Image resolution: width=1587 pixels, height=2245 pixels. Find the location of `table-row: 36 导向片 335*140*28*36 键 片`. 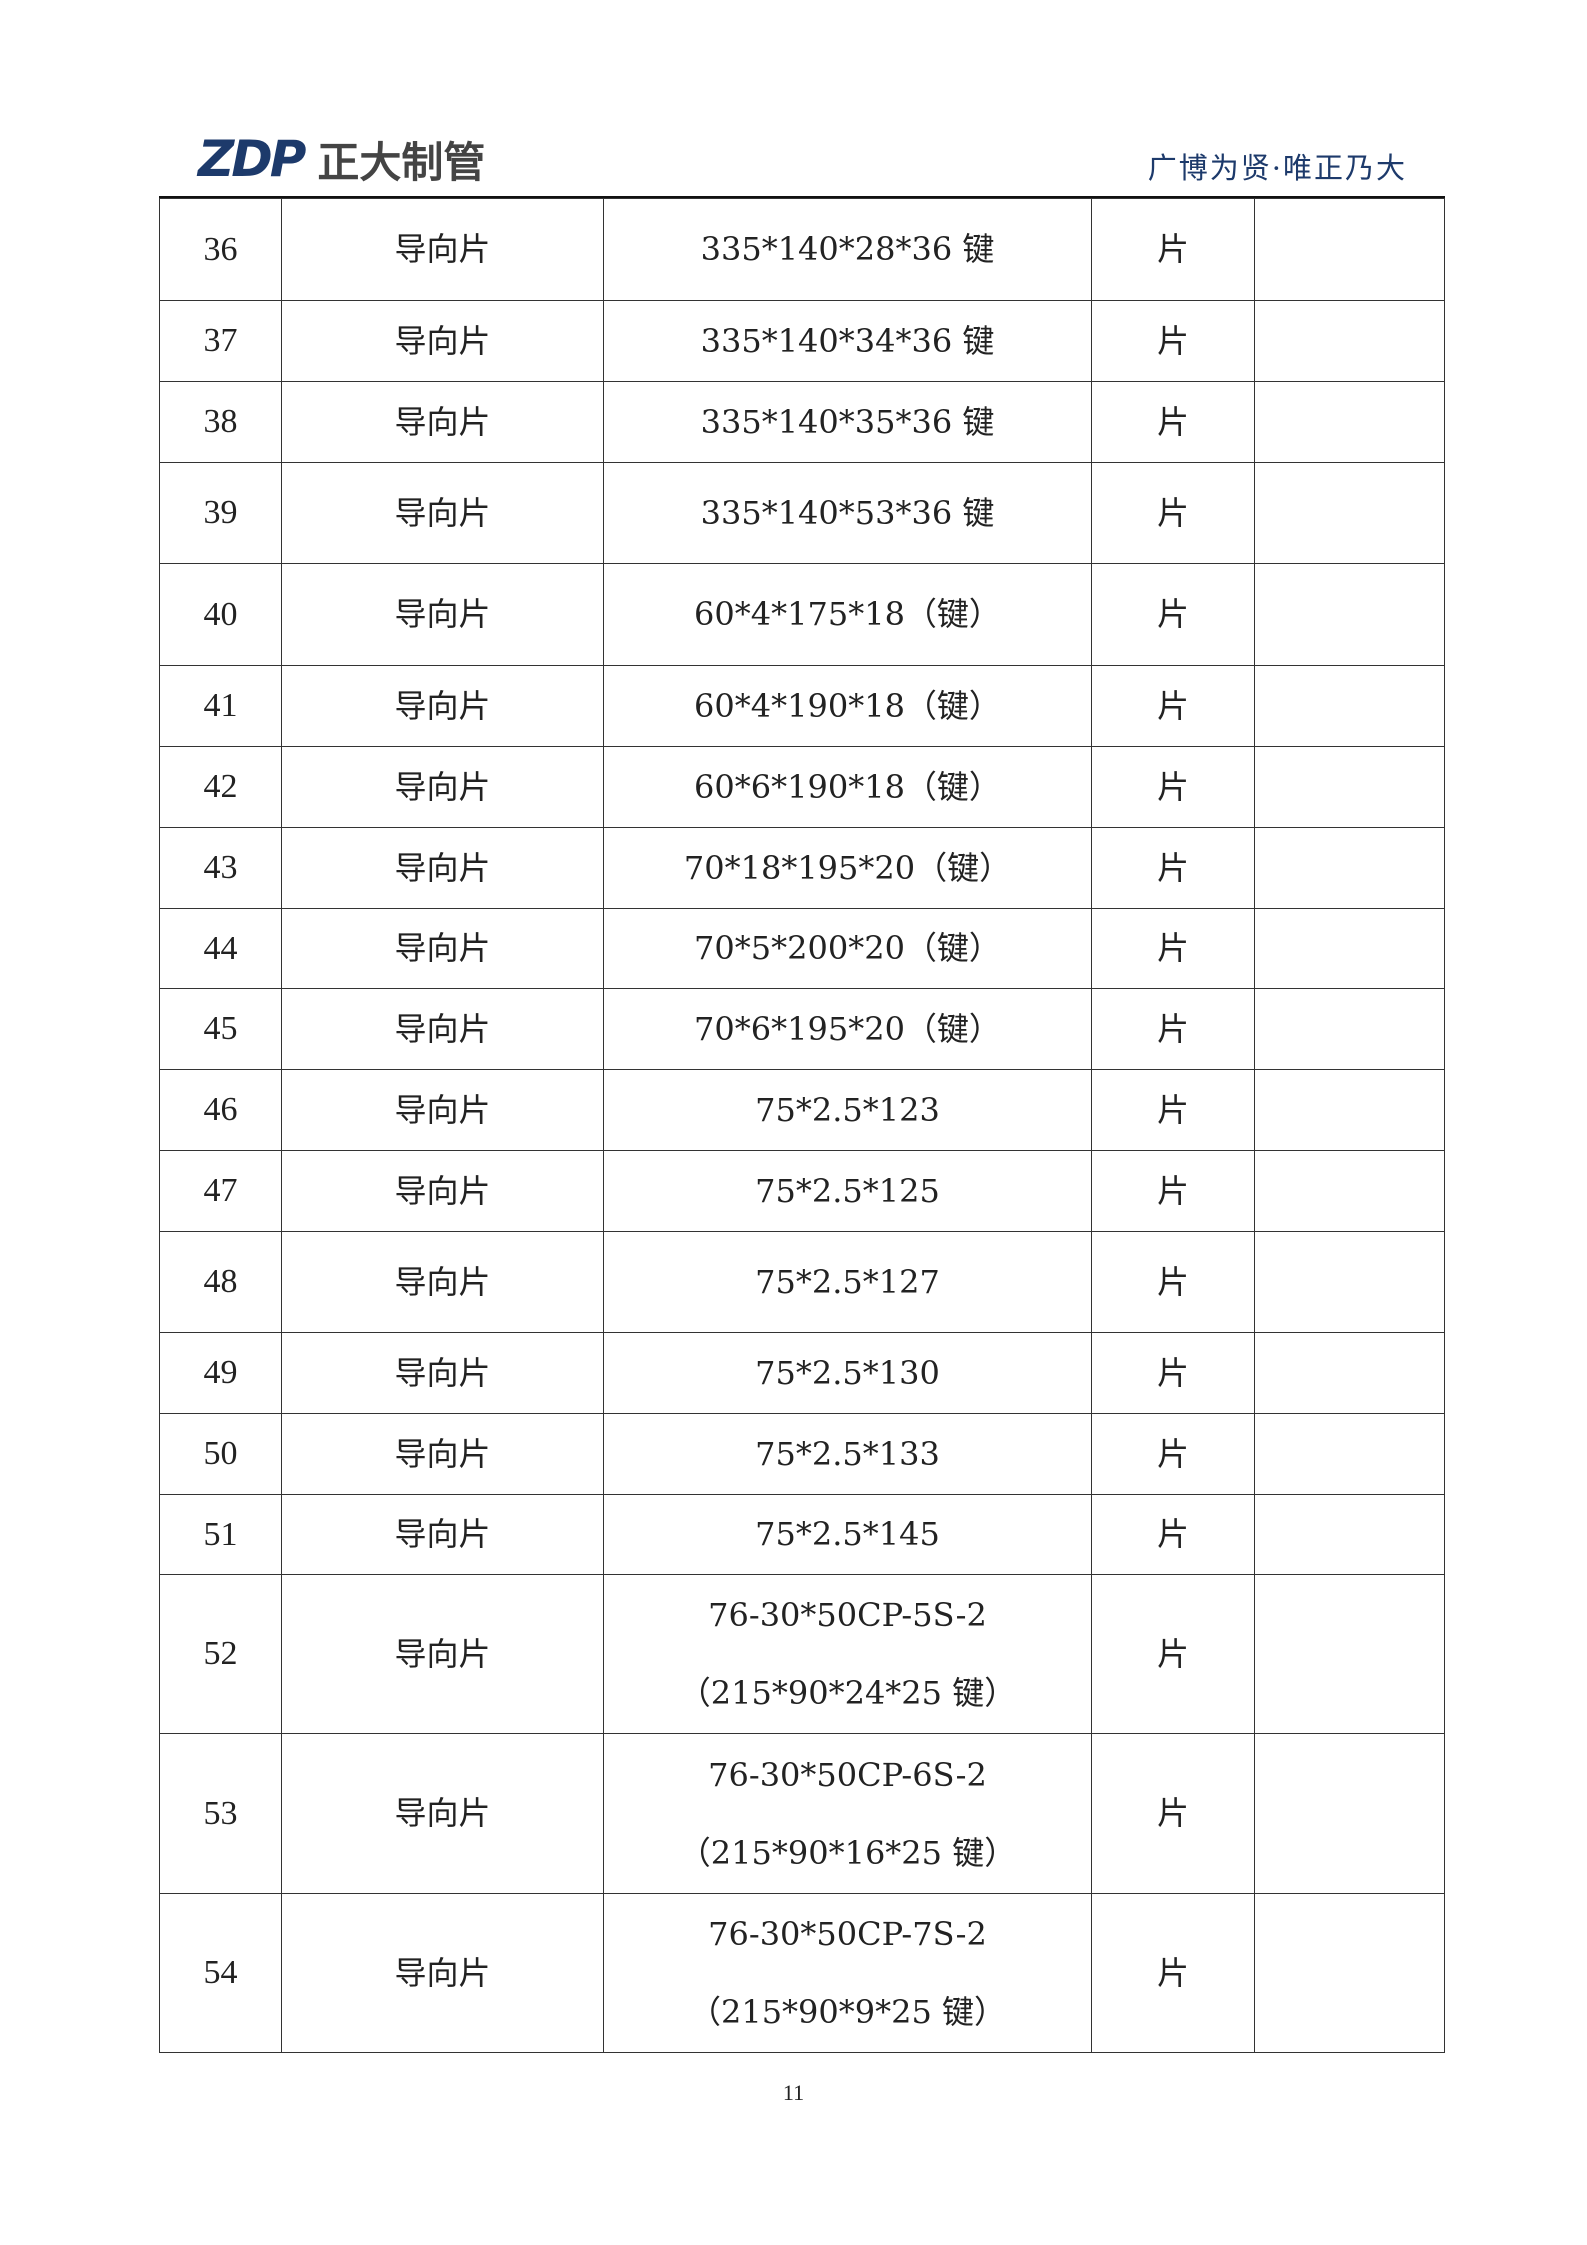

table-row: 36 导向片 335*140*28*36 键 片 is located at coordinates (802, 249).